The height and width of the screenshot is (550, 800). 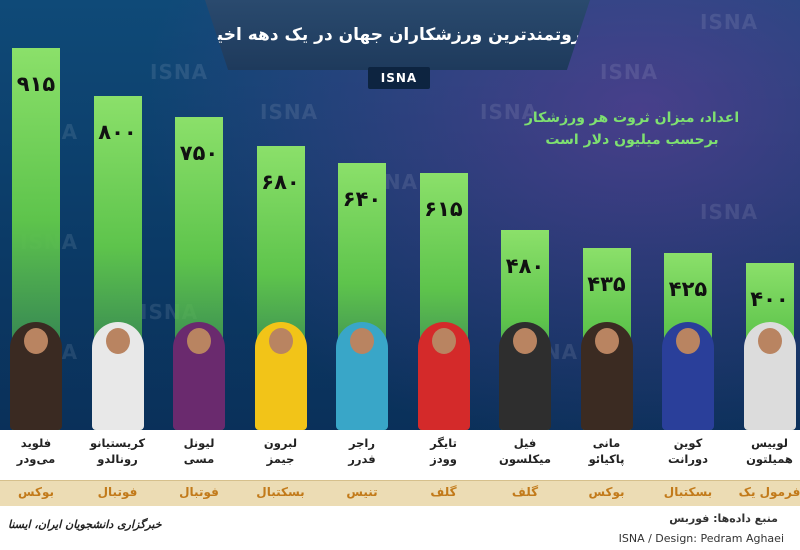 I want to click on athlete-name: فیل میکلسون, so click(x=525, y=451).